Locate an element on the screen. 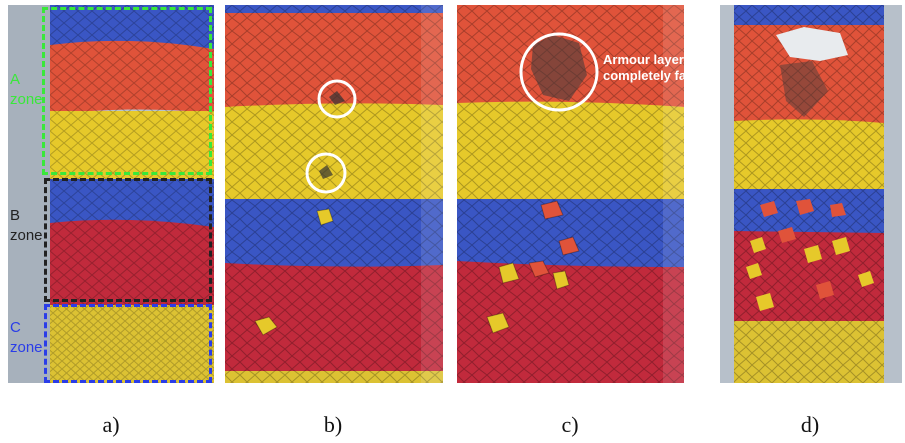 The height and width of the screenshot is (443, 905). zone-b-letter: B is located at coordinates (15, 215).